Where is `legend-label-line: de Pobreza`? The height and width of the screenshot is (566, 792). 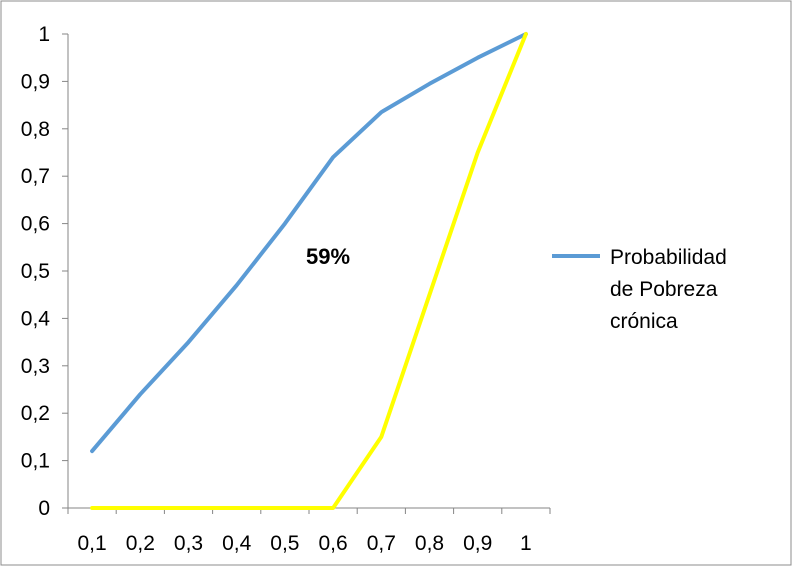
legend-label-line: de Pobreza is located at coordinates (664, 289).